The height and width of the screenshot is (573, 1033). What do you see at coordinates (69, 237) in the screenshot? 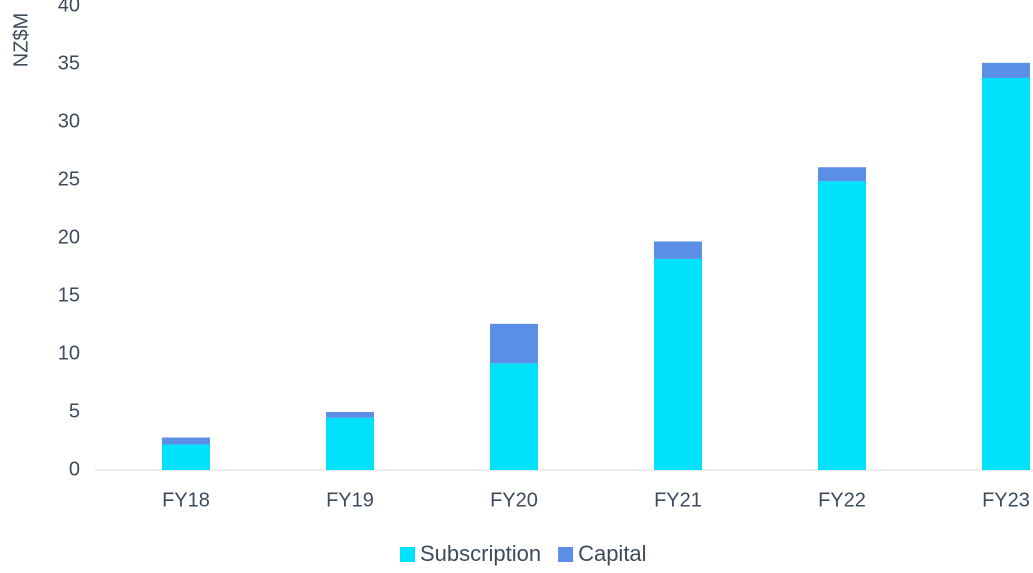
I see `y-tick-label: 20` at bounding box center [69, 237].